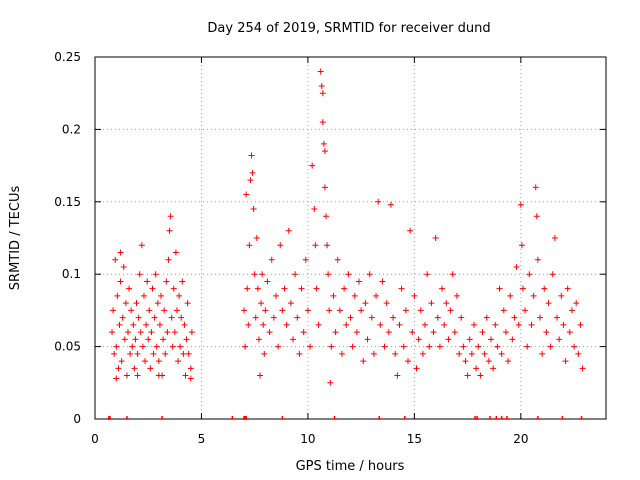  What do you see at coordinates (77, 419) in the screenshot?
I see `y-tick-label: 0` at bounding box center [77, 419].